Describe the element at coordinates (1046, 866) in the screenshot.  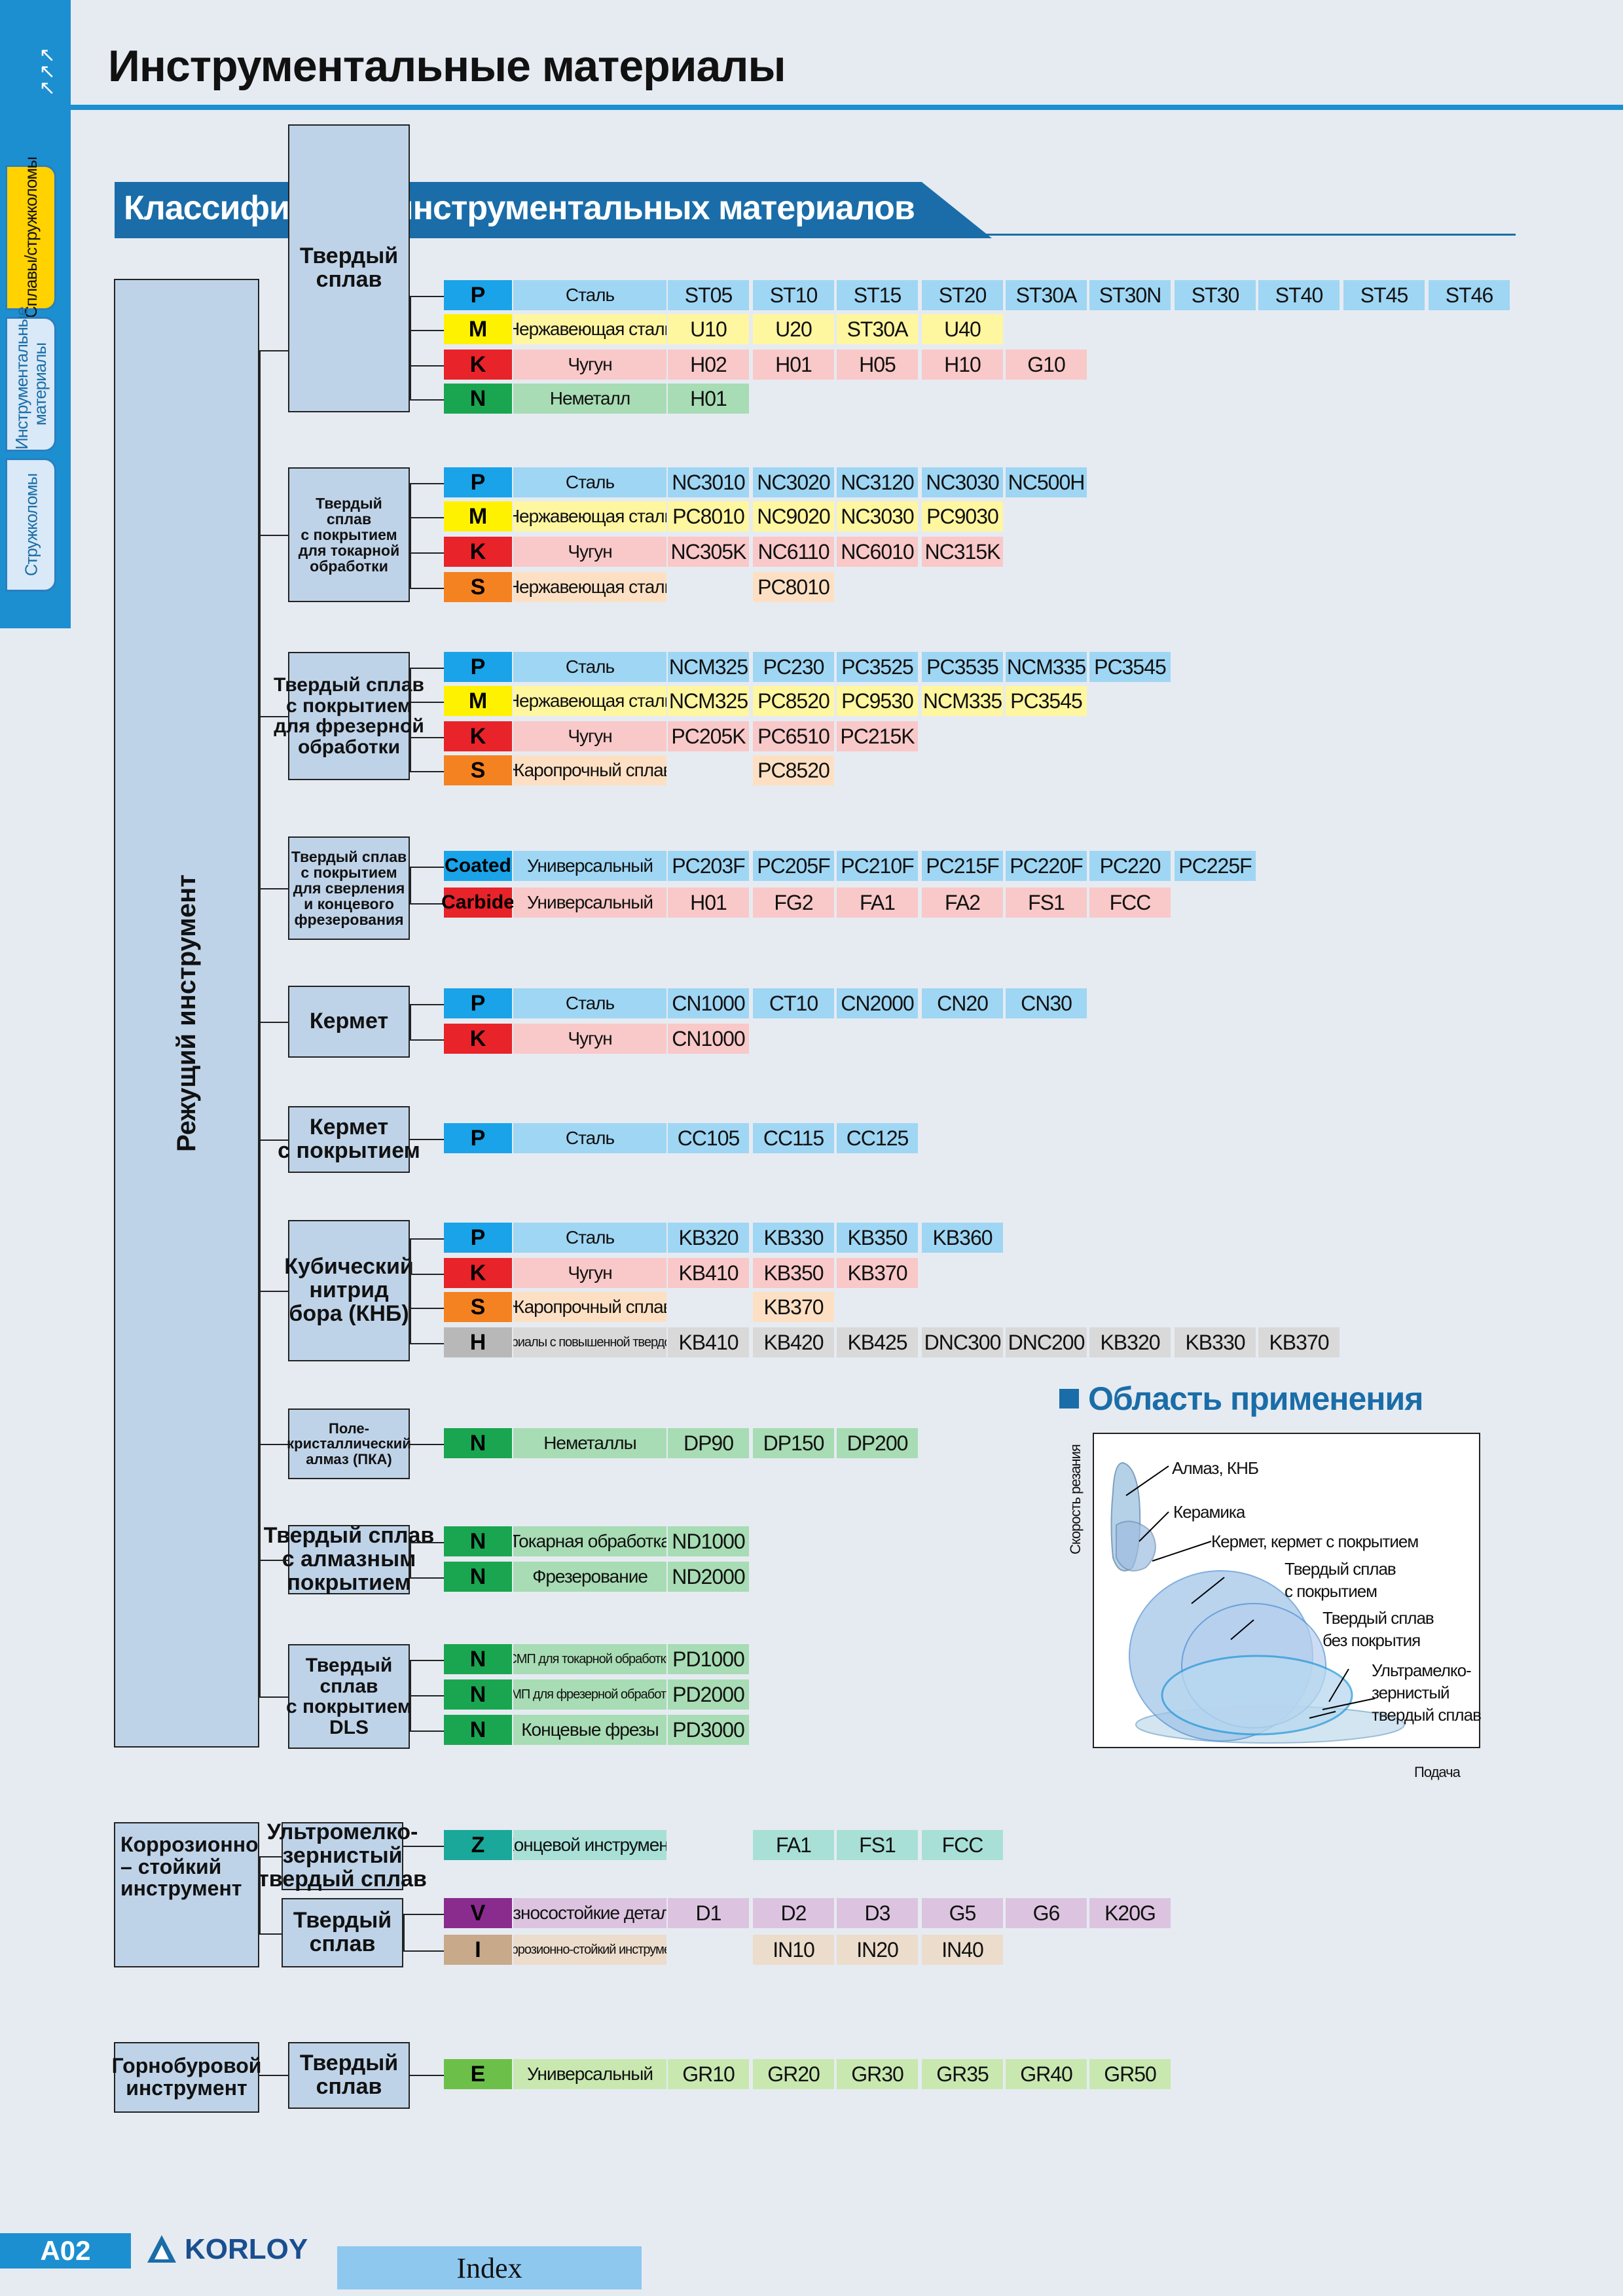
I see `grade-cell: PC220F` at that location.